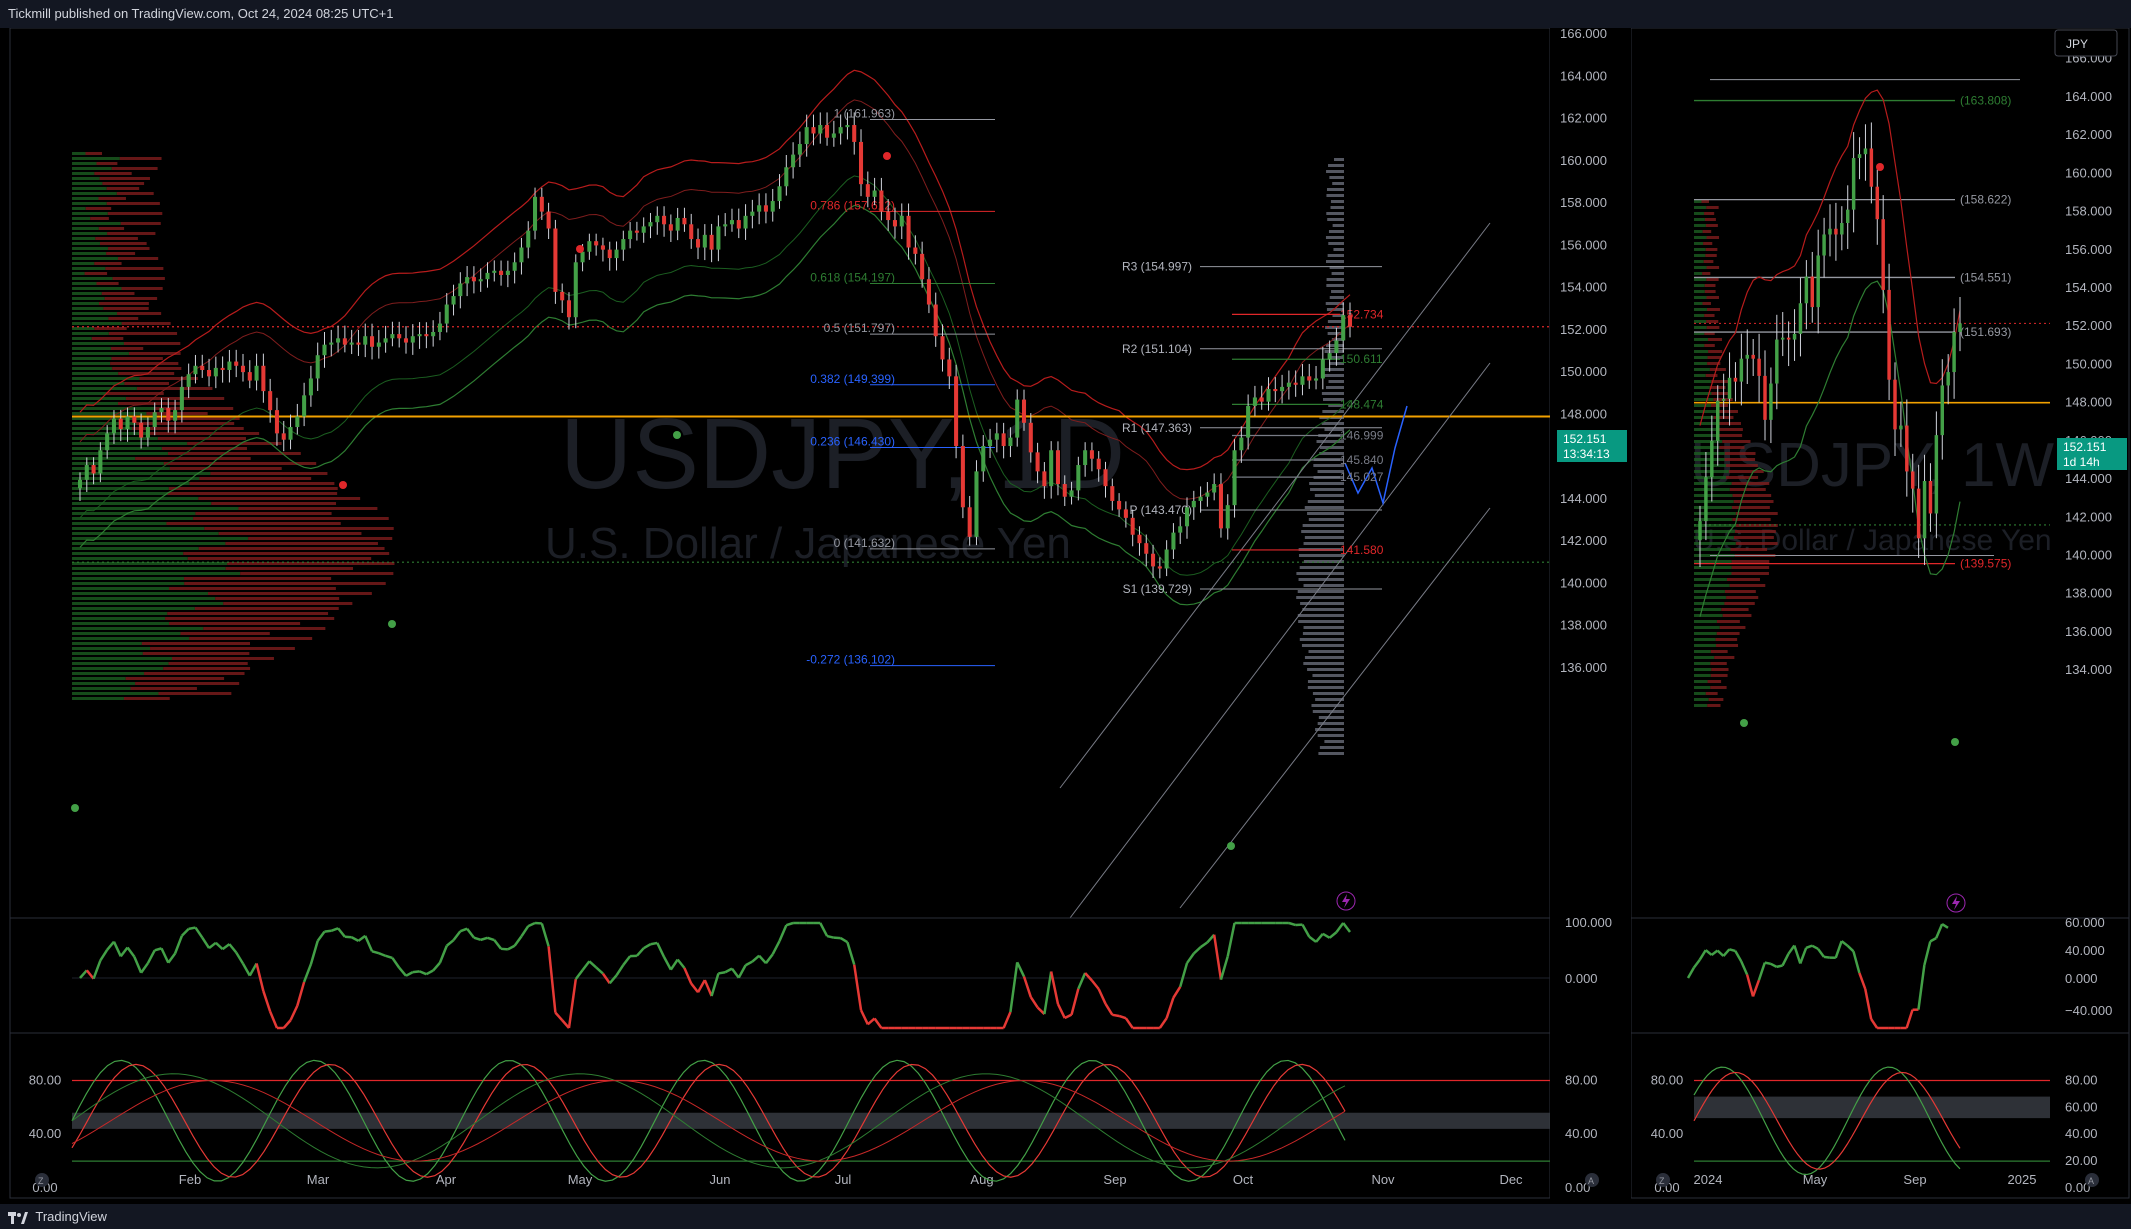  What do you see at coordinates (2086, 43) in the screenshot?
I see `currency-badge: JPY` at bounding box center [2086, 43].